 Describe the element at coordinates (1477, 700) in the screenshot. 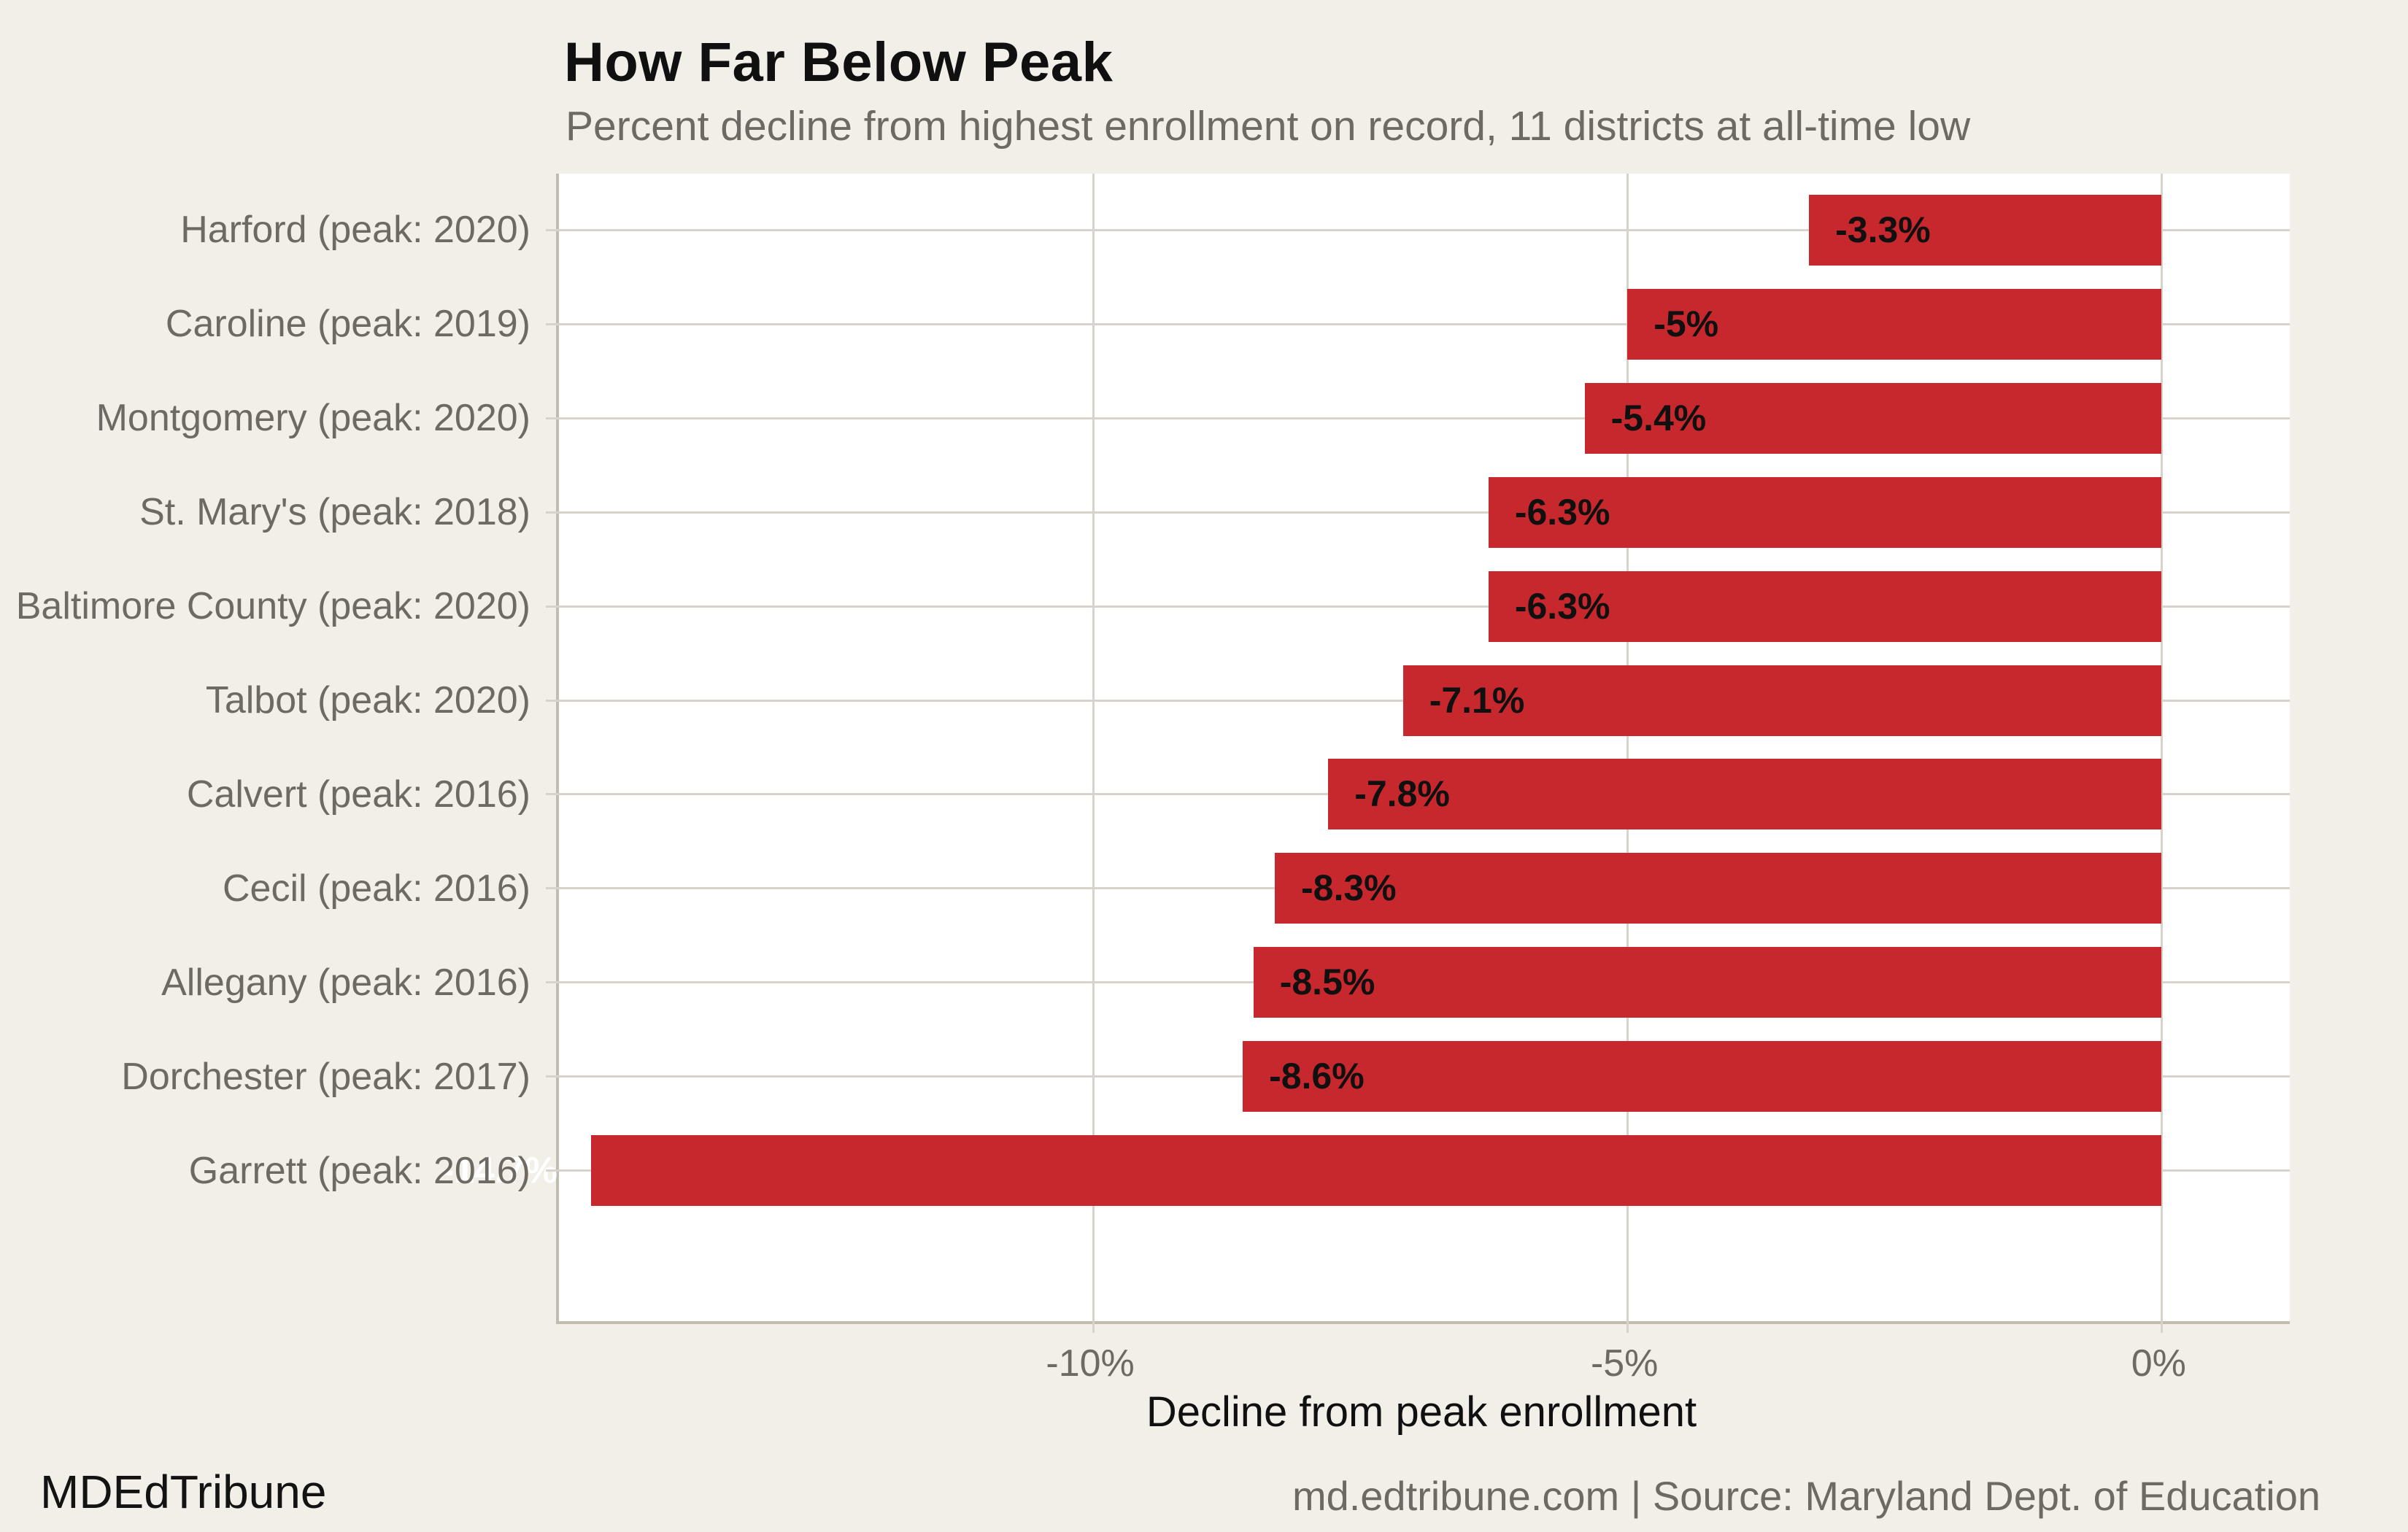

I see `bar-value-label: -7.1%` at that location.